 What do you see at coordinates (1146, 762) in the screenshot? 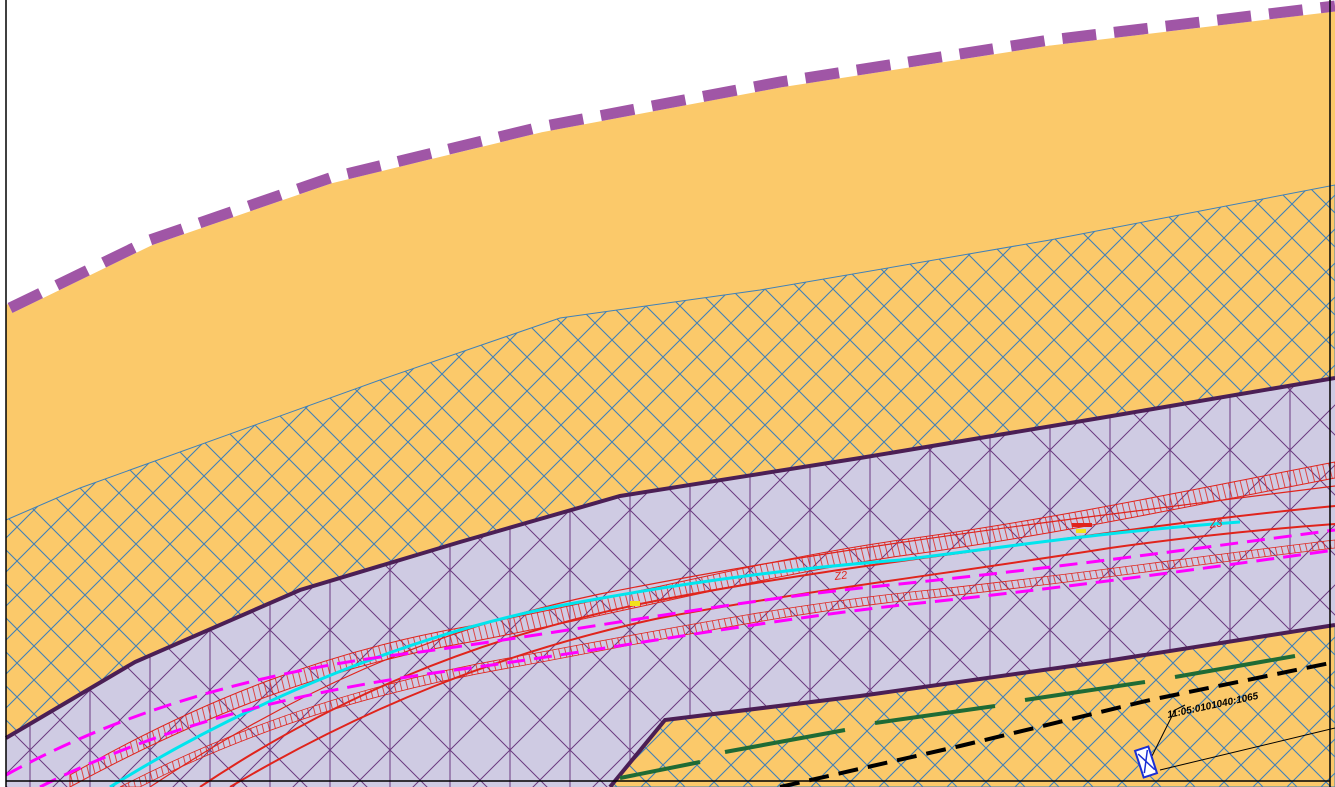
I see `parcel-marker-icon` at bounding box center [1146, 762].